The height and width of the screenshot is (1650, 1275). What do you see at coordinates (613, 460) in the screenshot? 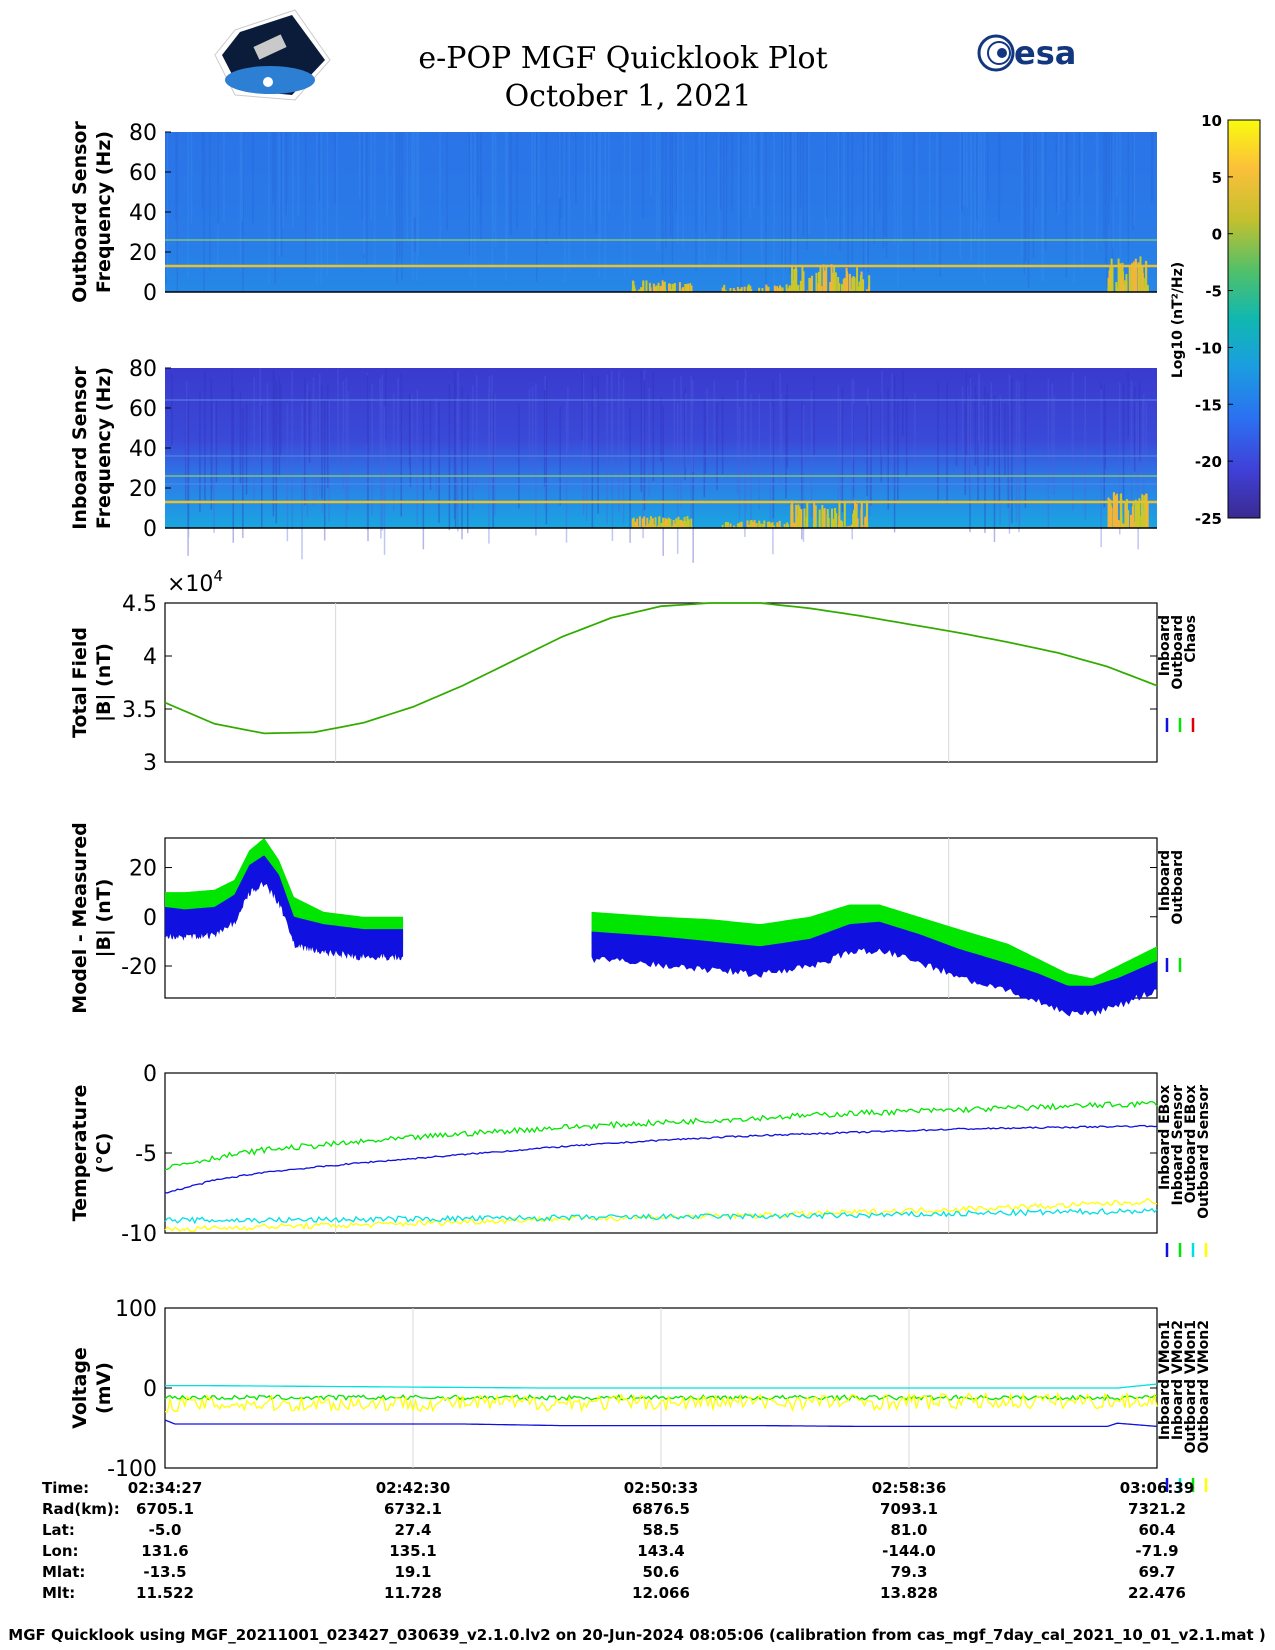
I see `inboard-spectrogram-panel: 0 20 40 60 80 Inboard Sensor Frequency (Hz)` at bounding box center [613, 460].